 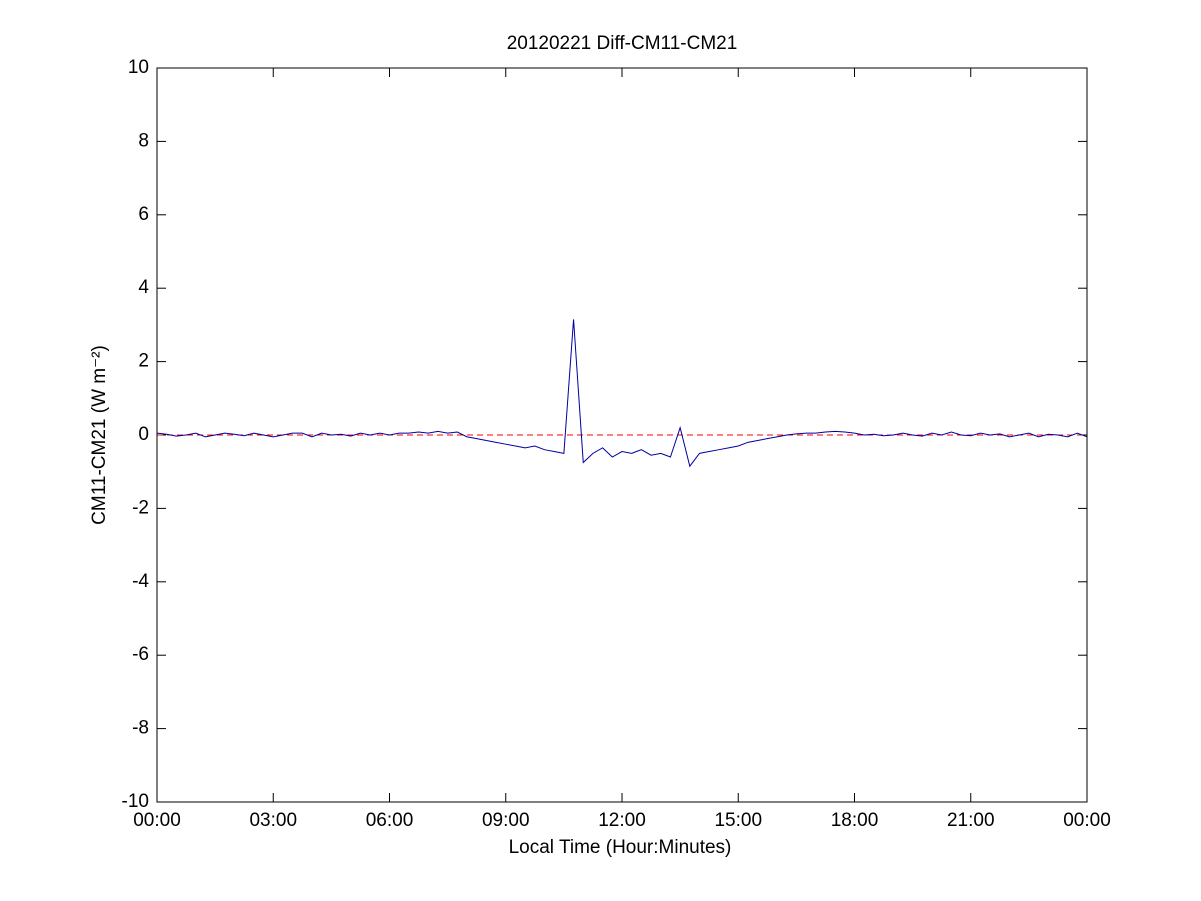 I want to click on y-tick-label: 2, so click(x=143, y=361).